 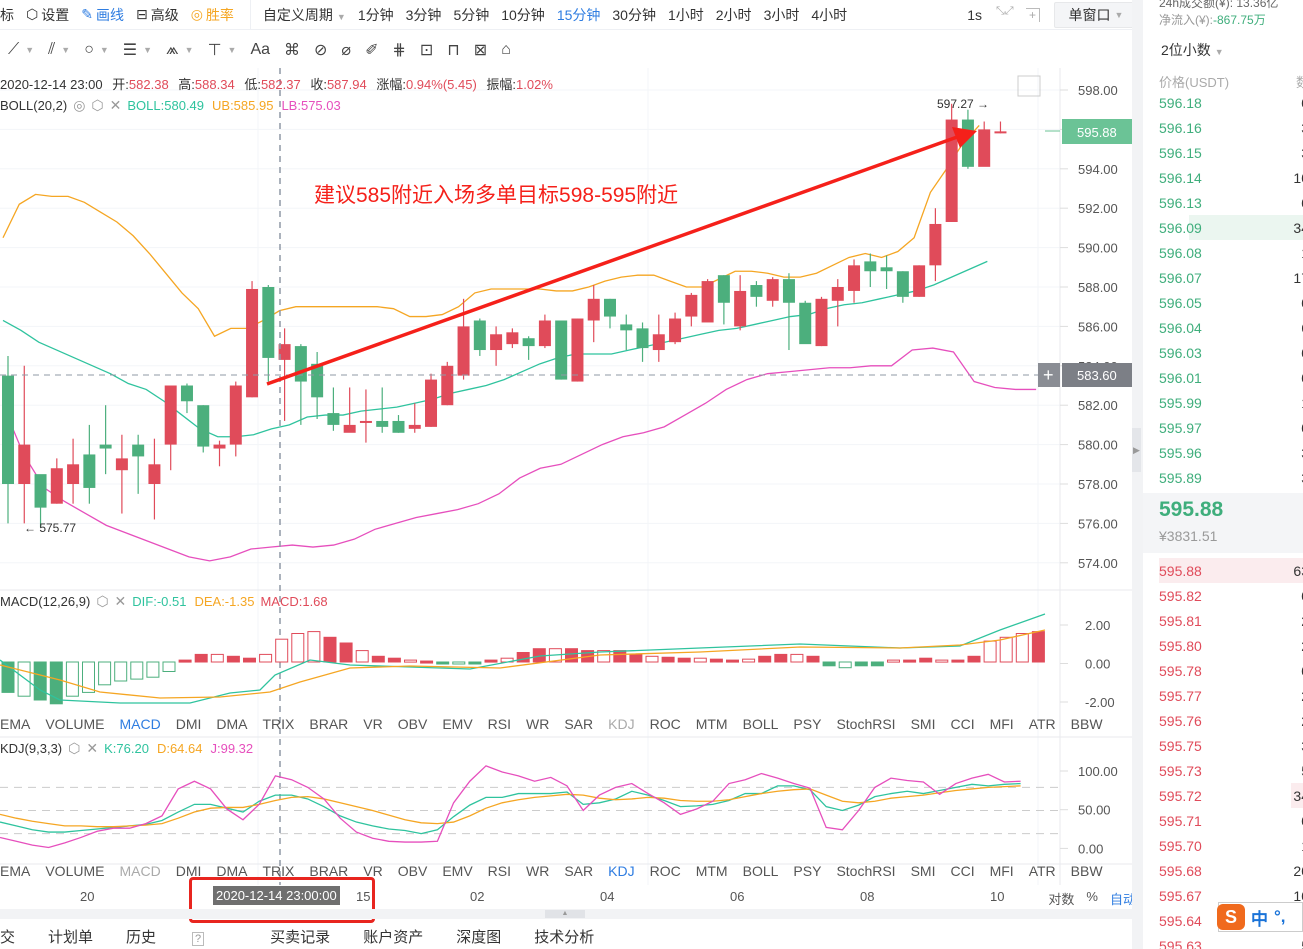 What do you see at coordinates (1231, 570) in the screenshot?
I see `bid-row: 595.88 63` at bounding box center [1231, 570].